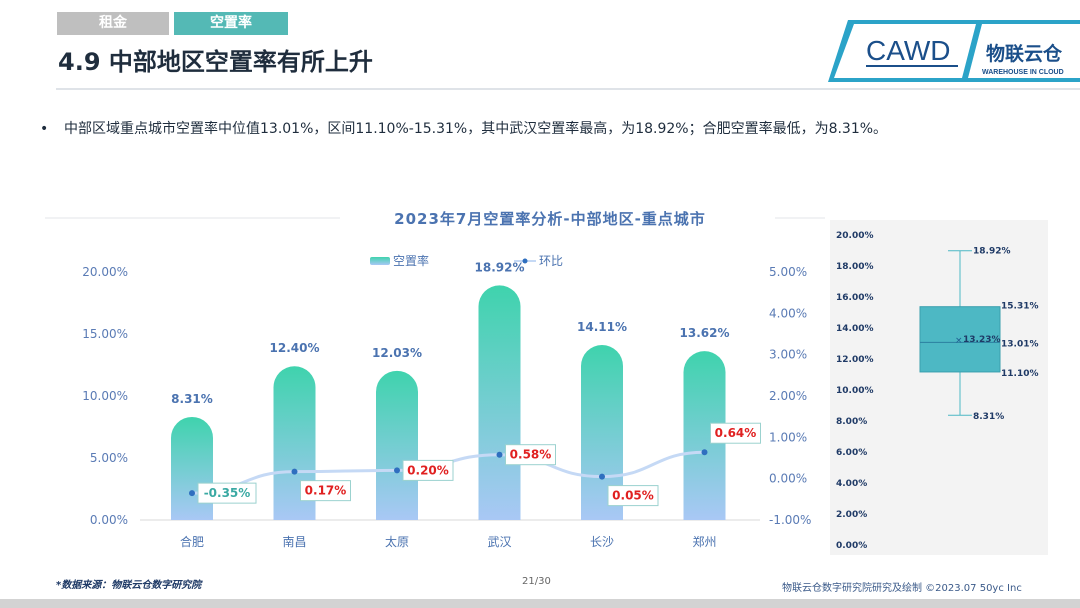  Describe the element at coordinates (231, 23) in the screenshot. I see `tab-vacancy-rate: 空置率` at that location.